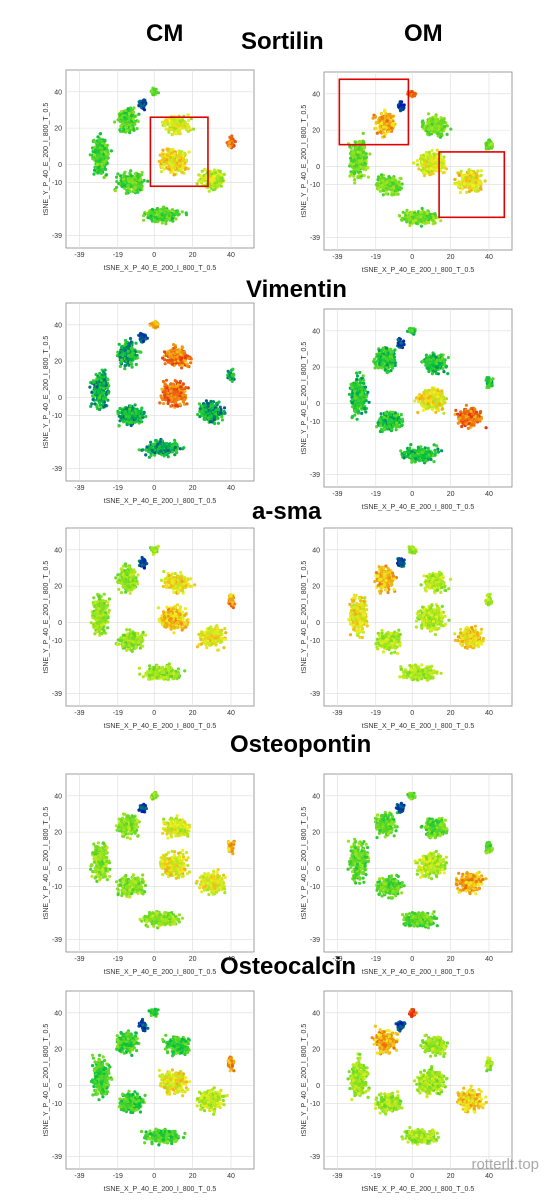 The height and width of the screenshot is (1203, 547). Describe the element at coordinates (318, 167) in the screenshot. I see `y-tick-label: 0` at that location.